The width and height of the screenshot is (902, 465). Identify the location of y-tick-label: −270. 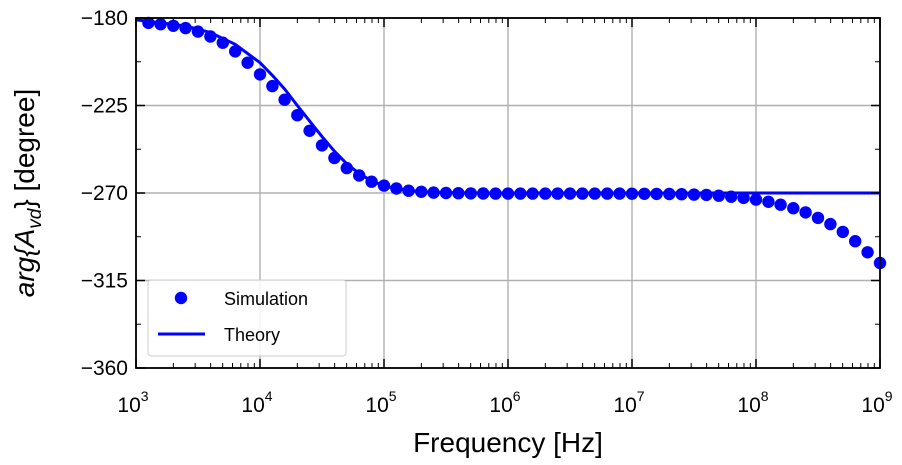
(104, 193).